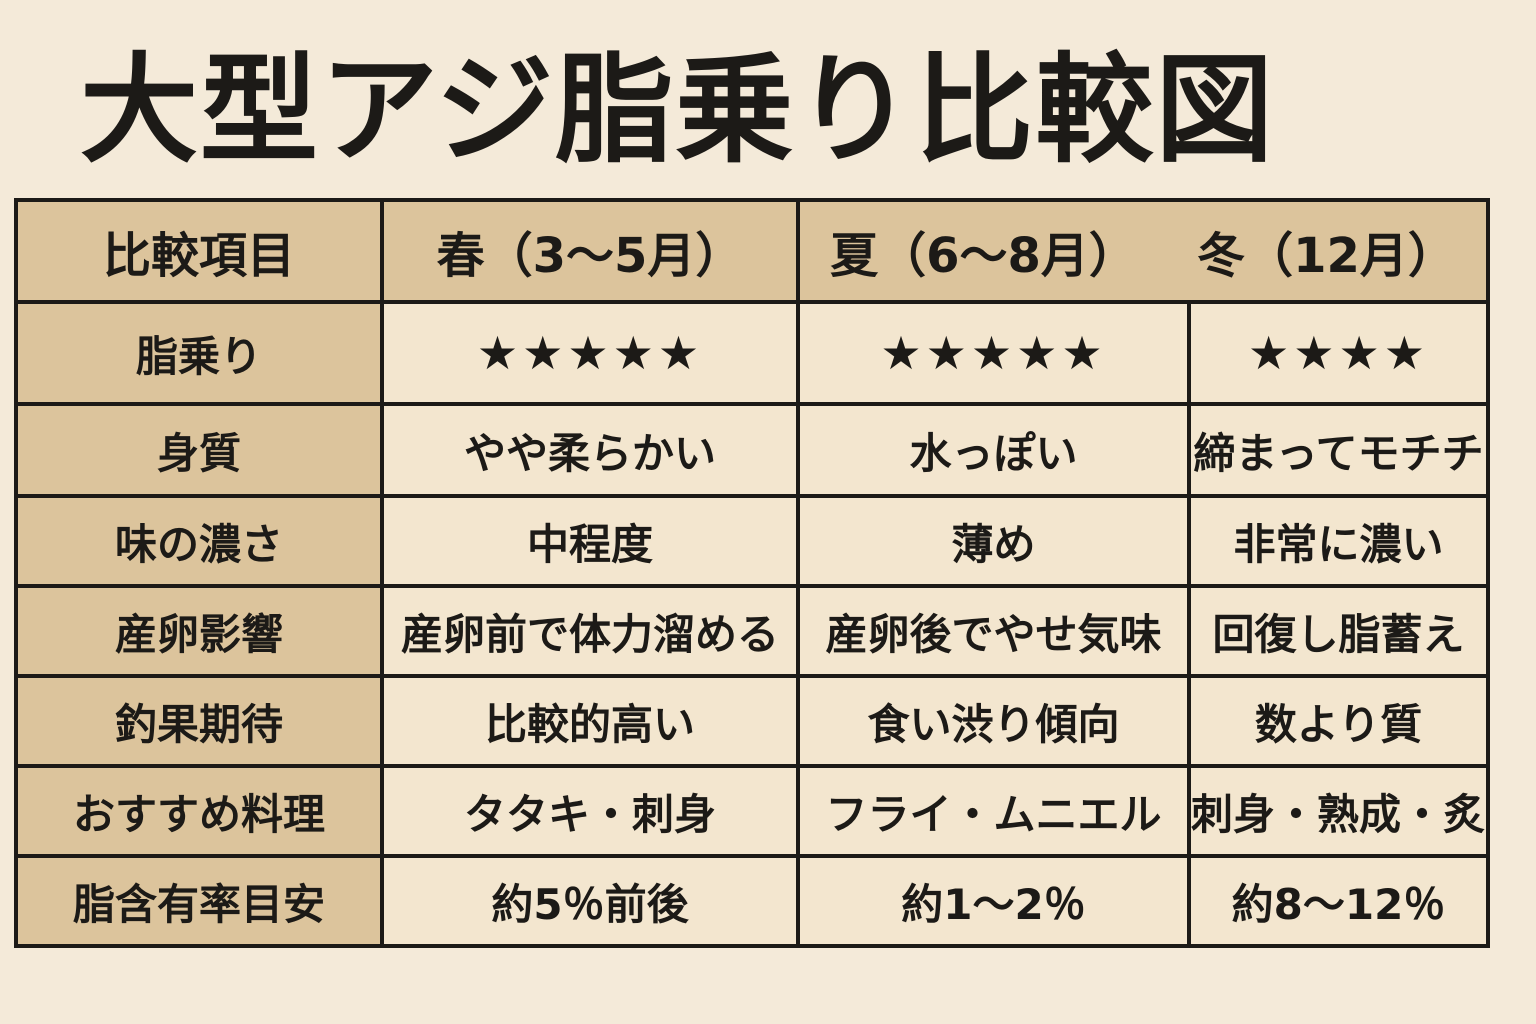 This screenshot has width=1536, height=1024. Describe the element at coordinates (993, 541) in the screenshot. I see `table-cell: 薄め` at that location.